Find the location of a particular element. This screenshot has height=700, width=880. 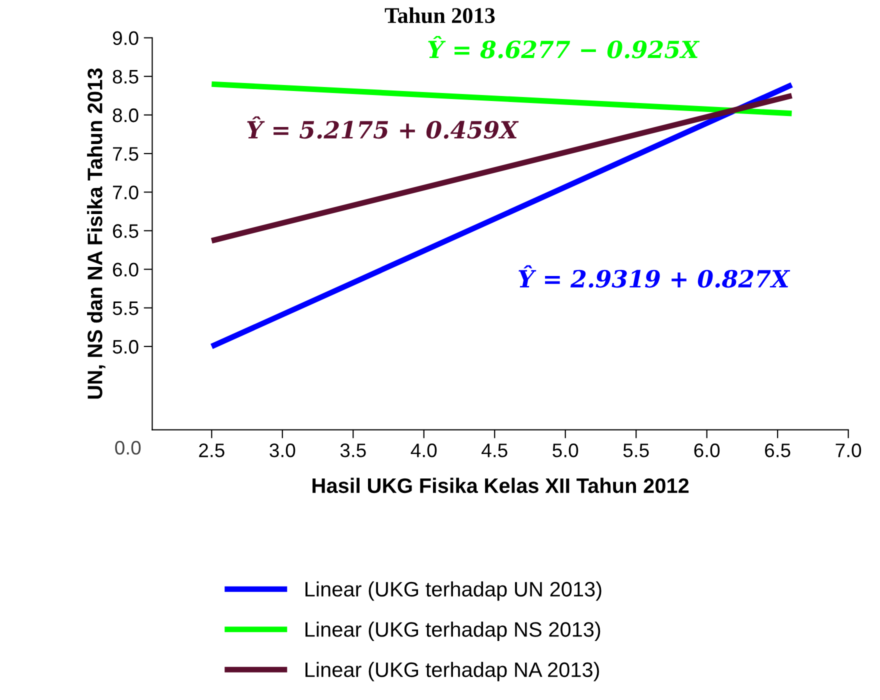

legend-label: Linear (UKG terhadap NA 2013) is located at coordinates (452, 672).